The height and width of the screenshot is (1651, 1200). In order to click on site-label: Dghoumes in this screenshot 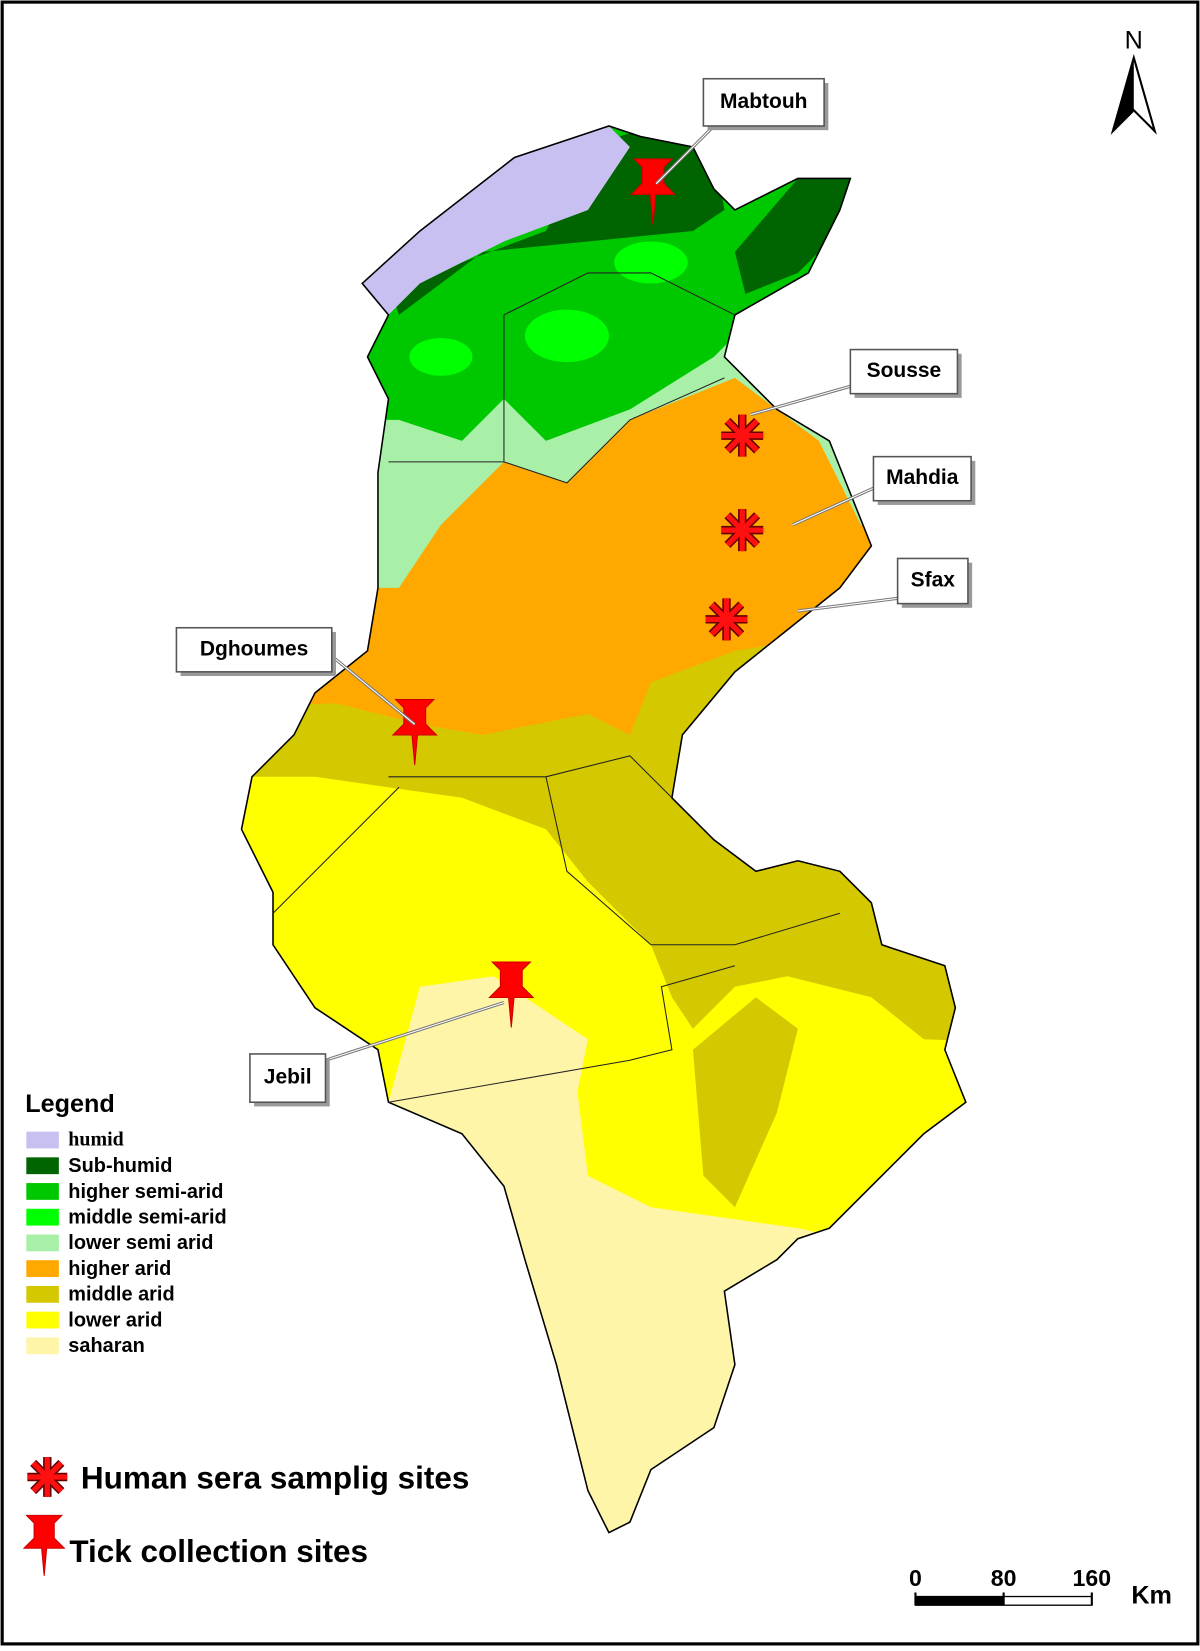, I will do `click(254, 648)`.